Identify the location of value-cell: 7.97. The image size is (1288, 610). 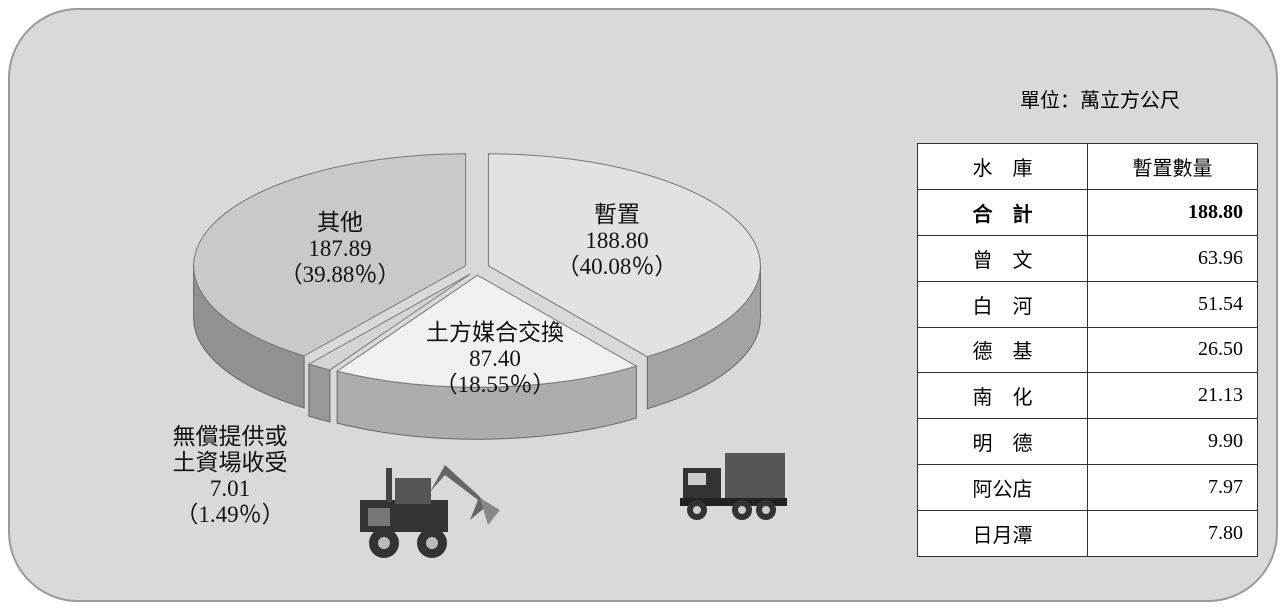
(1172, 487).